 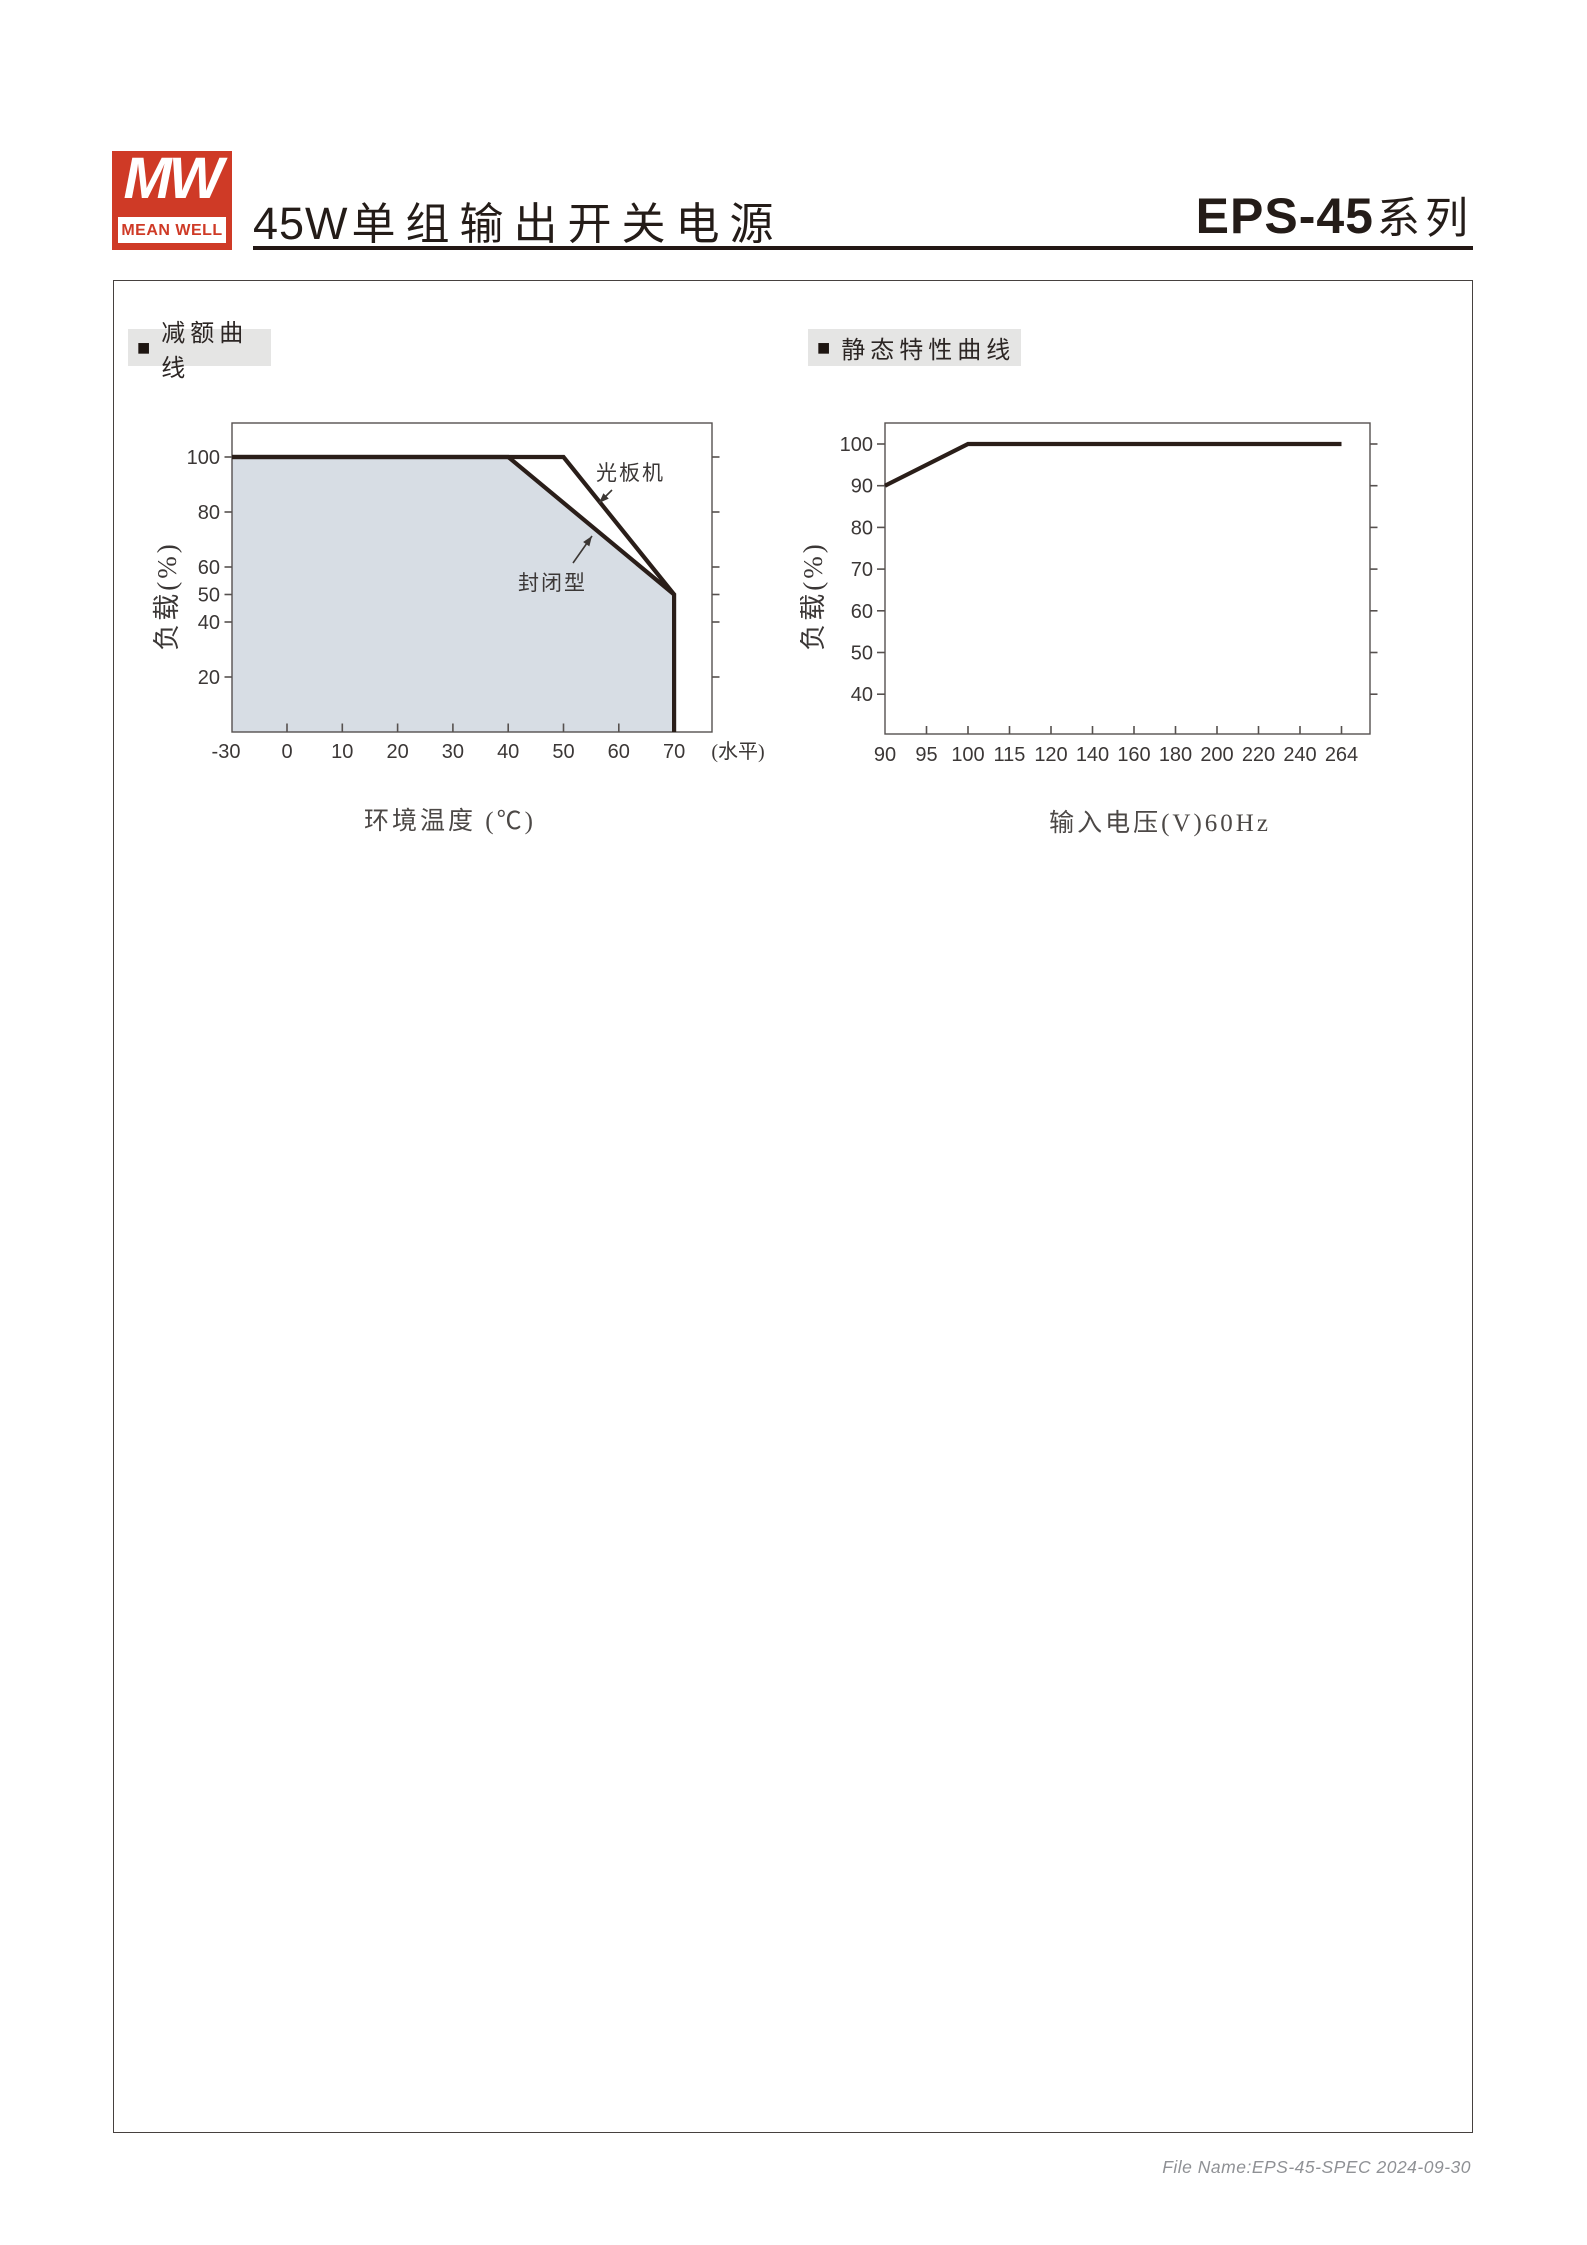 What do you see at coordinates (863, 248) in the screenshot?
I see `header-underline` at bounding box center [863, 248].